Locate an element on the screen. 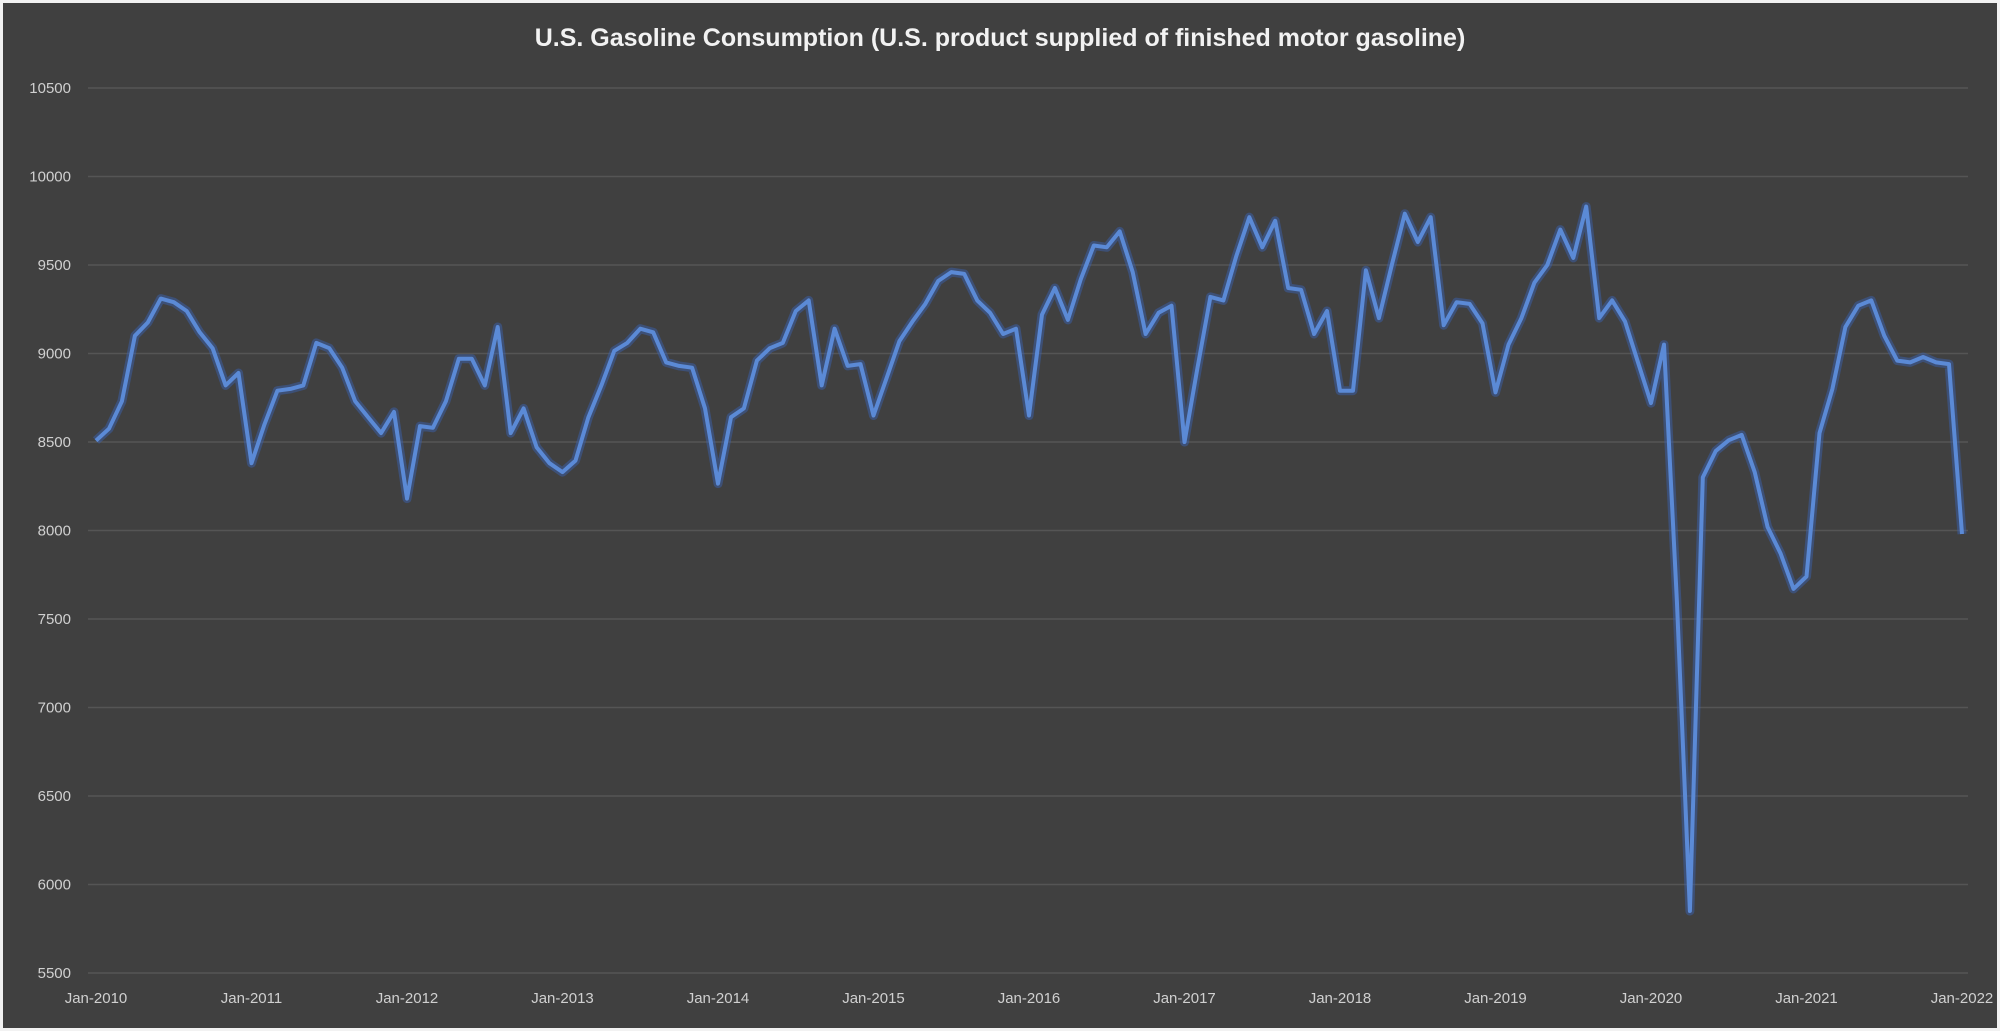 Image resolution: width=2000 pixels, height=1031 pixels. y-tick-label: 5500 is located at coordinates (54, 973).